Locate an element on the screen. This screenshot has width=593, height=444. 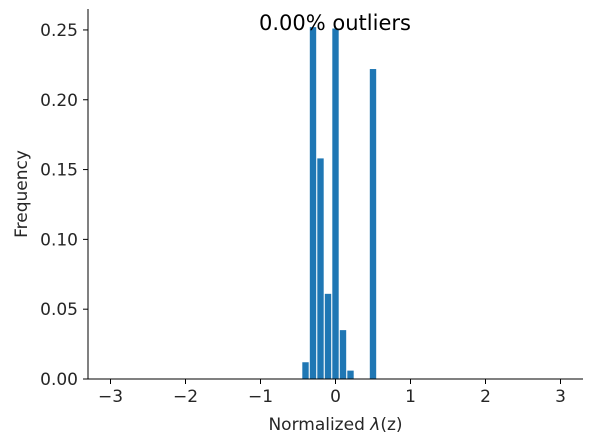
y-tick-label: 0.20 is located at coordinates (59, 101).